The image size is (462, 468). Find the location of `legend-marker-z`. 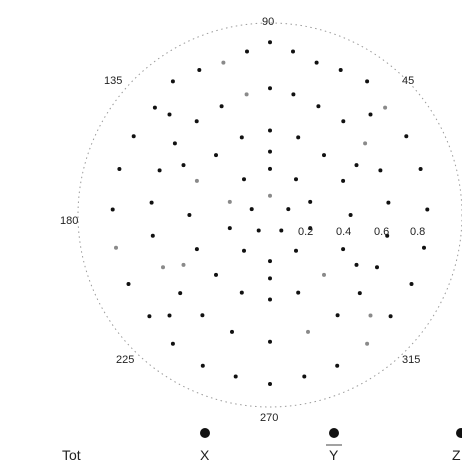

legend-marker-z is located at coordinates (459, 433).